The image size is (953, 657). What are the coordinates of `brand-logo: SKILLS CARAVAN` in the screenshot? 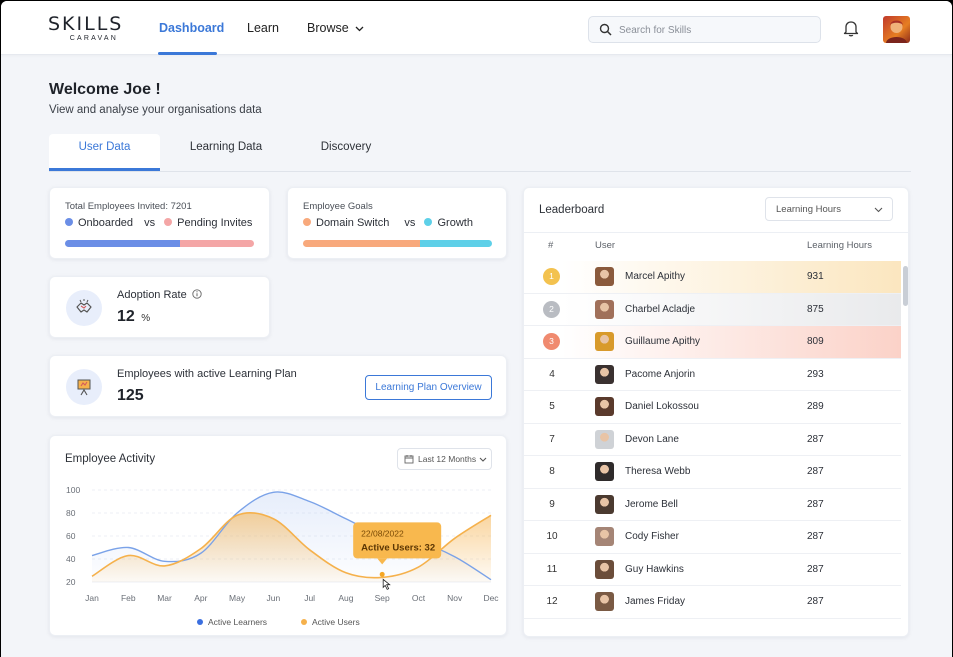 It's located at (84, 29).